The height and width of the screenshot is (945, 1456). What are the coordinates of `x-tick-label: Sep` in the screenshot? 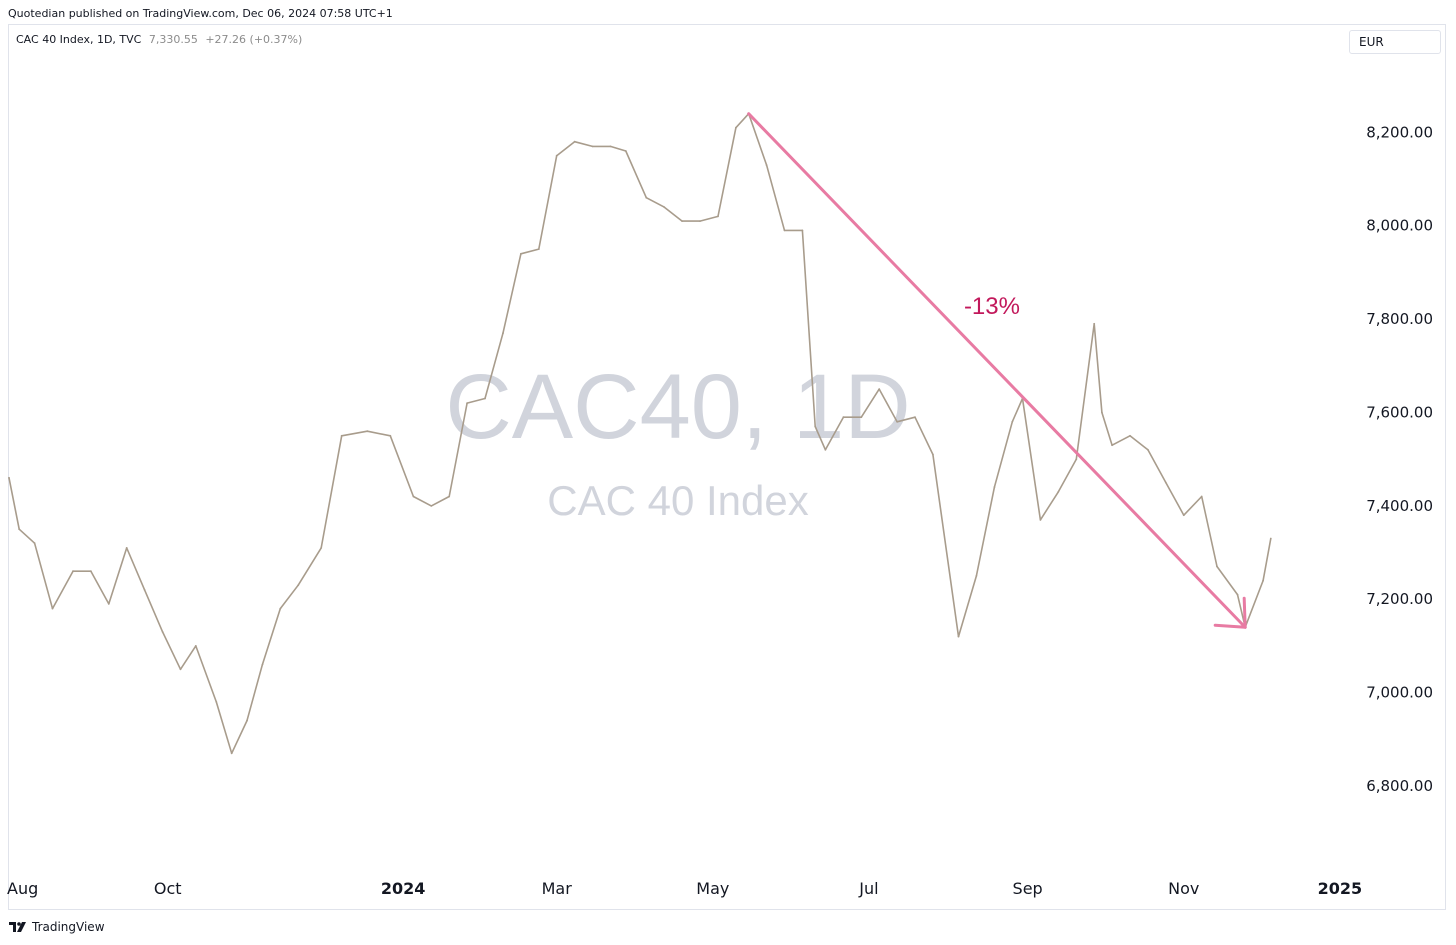 It's located at (1028, 888).